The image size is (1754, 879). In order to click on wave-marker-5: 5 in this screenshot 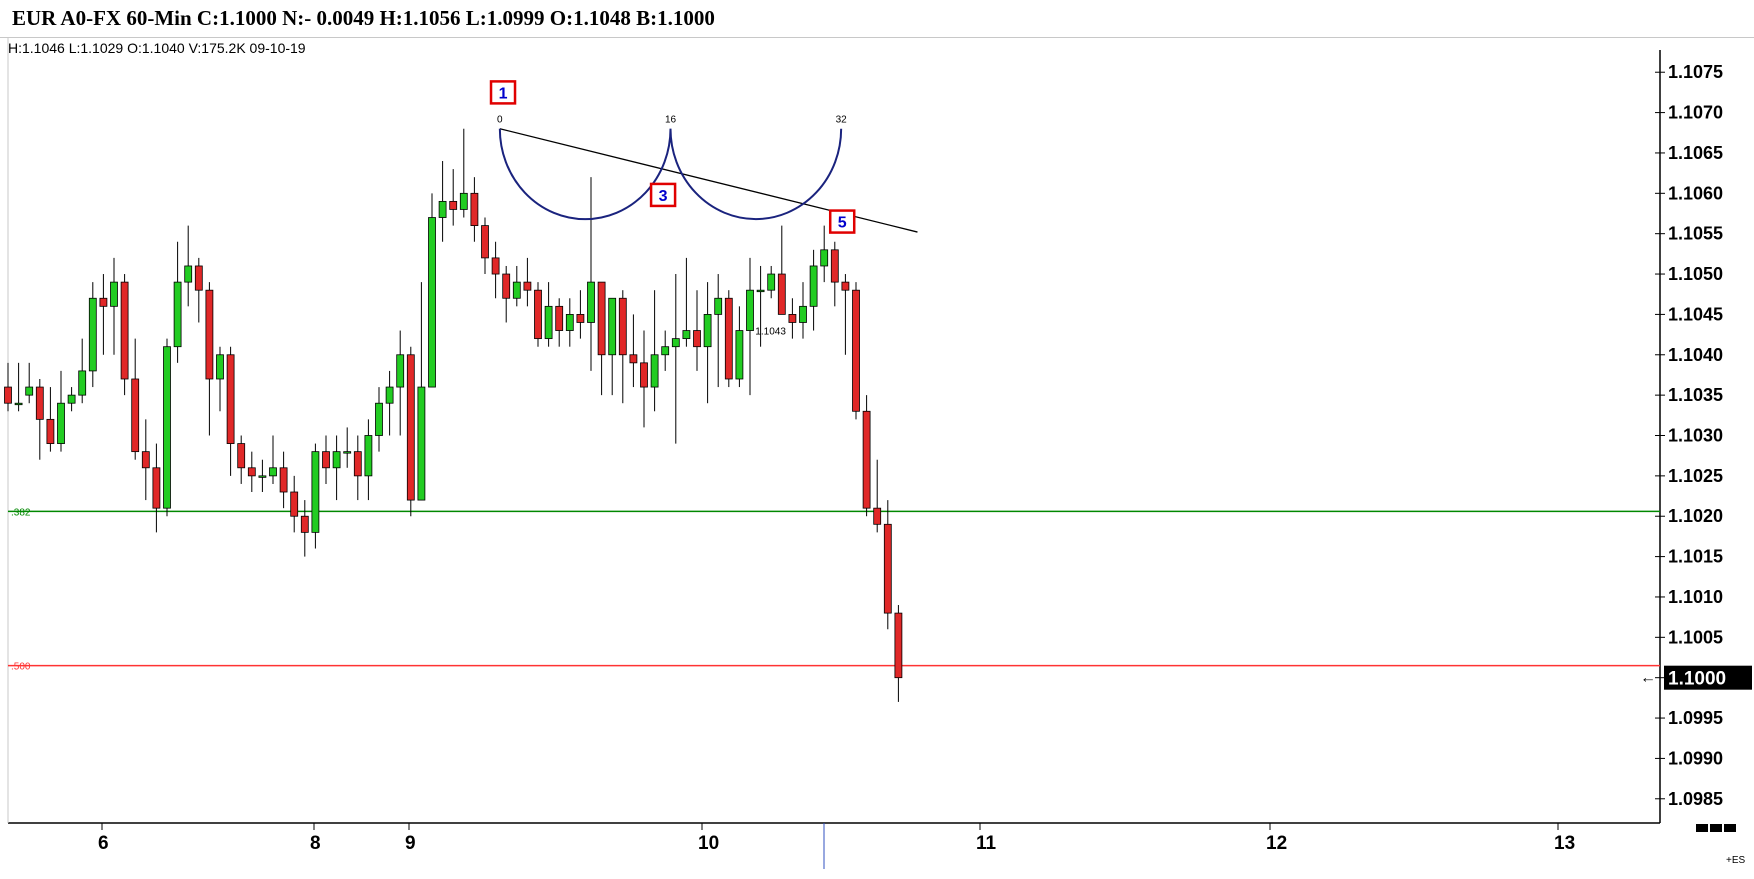, I will do `click(842, 221)`.